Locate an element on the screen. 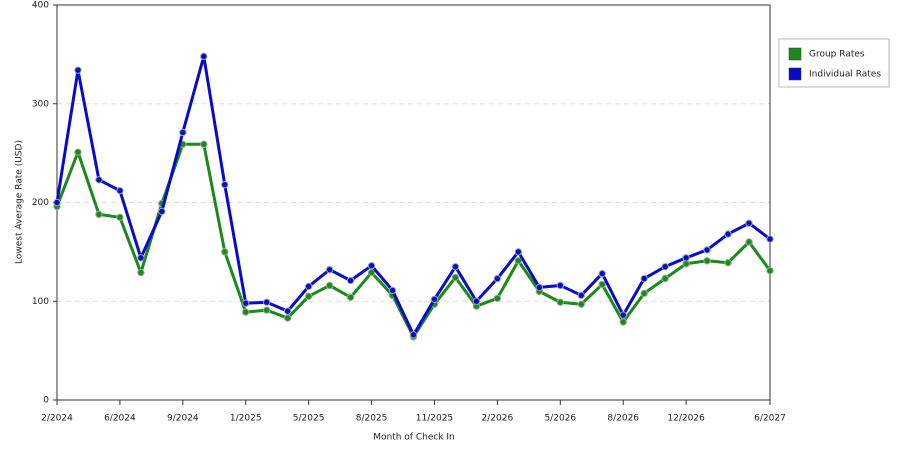  y-tick-label: 300 is located at coordinates (40, 104).